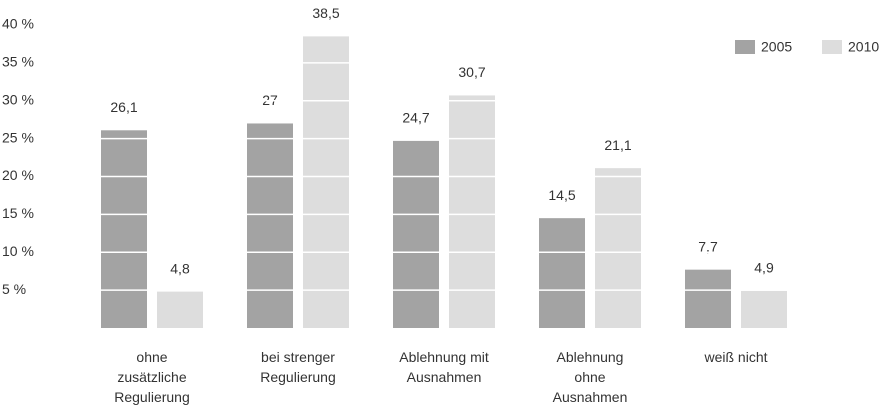 Image resolution: width=894 pixels, height=420 pixels. Describe the element at coordinates (123, 107) in the screenshot. I see `value-label: 26,1` at that location.